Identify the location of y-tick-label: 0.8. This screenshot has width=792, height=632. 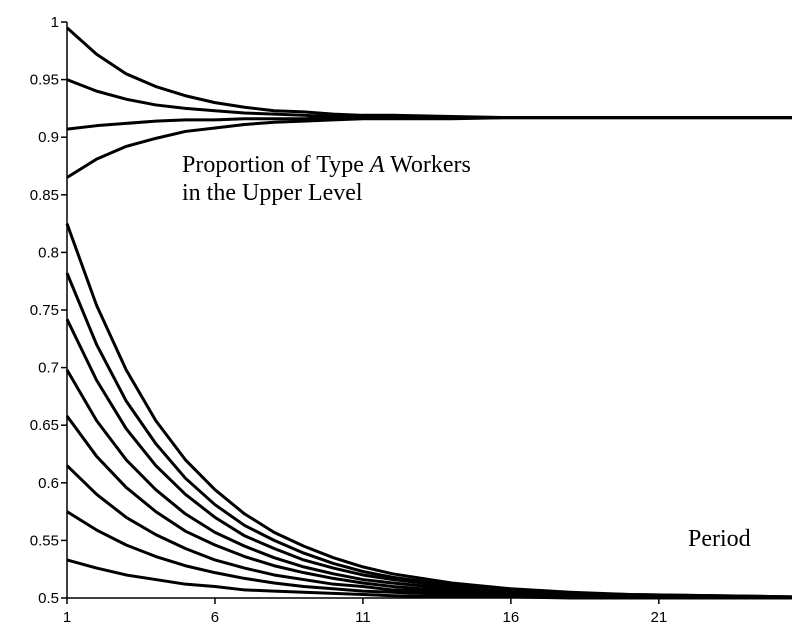
(48, 252).